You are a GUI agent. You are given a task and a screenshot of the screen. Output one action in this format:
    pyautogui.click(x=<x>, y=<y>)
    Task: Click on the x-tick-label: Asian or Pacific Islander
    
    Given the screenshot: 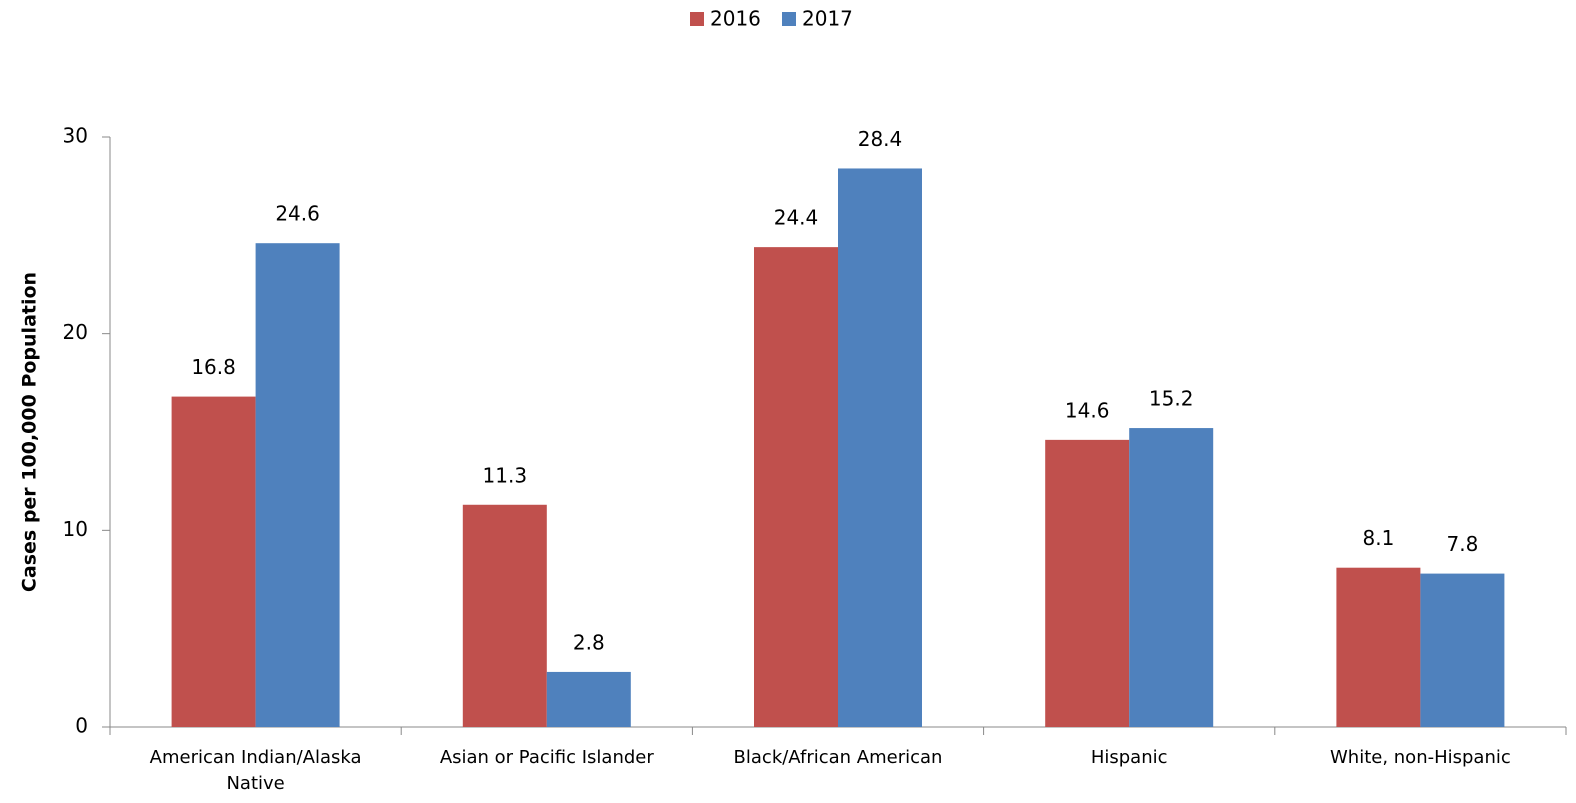 What is the action you would take?
    pyautogui.click(x=546, y=757)
    